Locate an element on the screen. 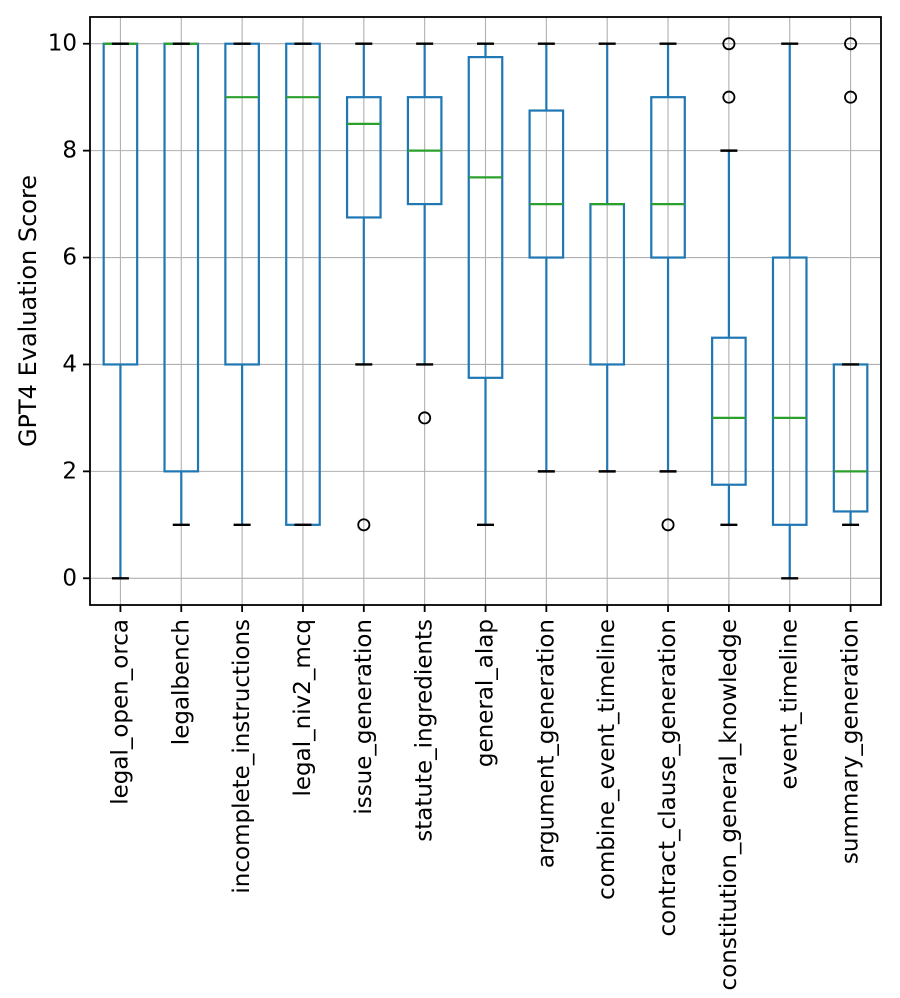 The width and height of the screenshot is (900, 998). x-tick-label: combine_event_timeline is located at coordinates (607, 759).